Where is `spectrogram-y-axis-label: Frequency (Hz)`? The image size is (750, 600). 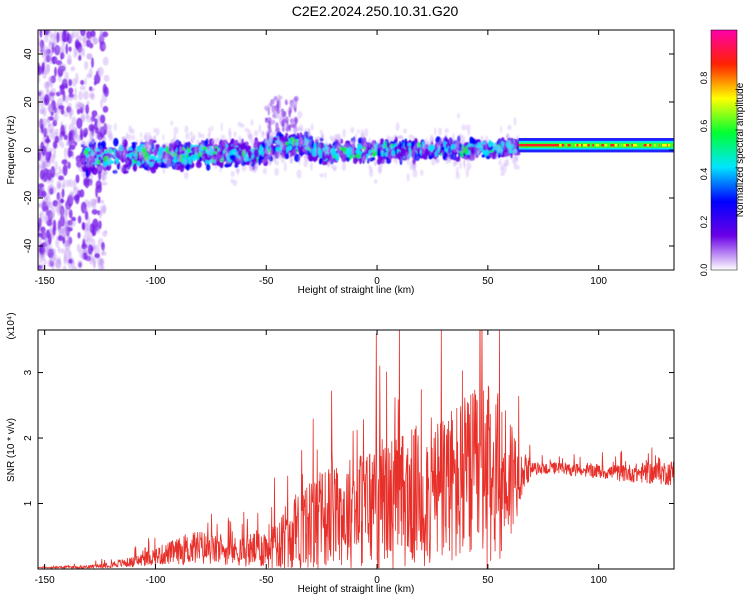 spectrogram-y-axis-label: Frequency (Hz) is located at coordinates (11, 150).